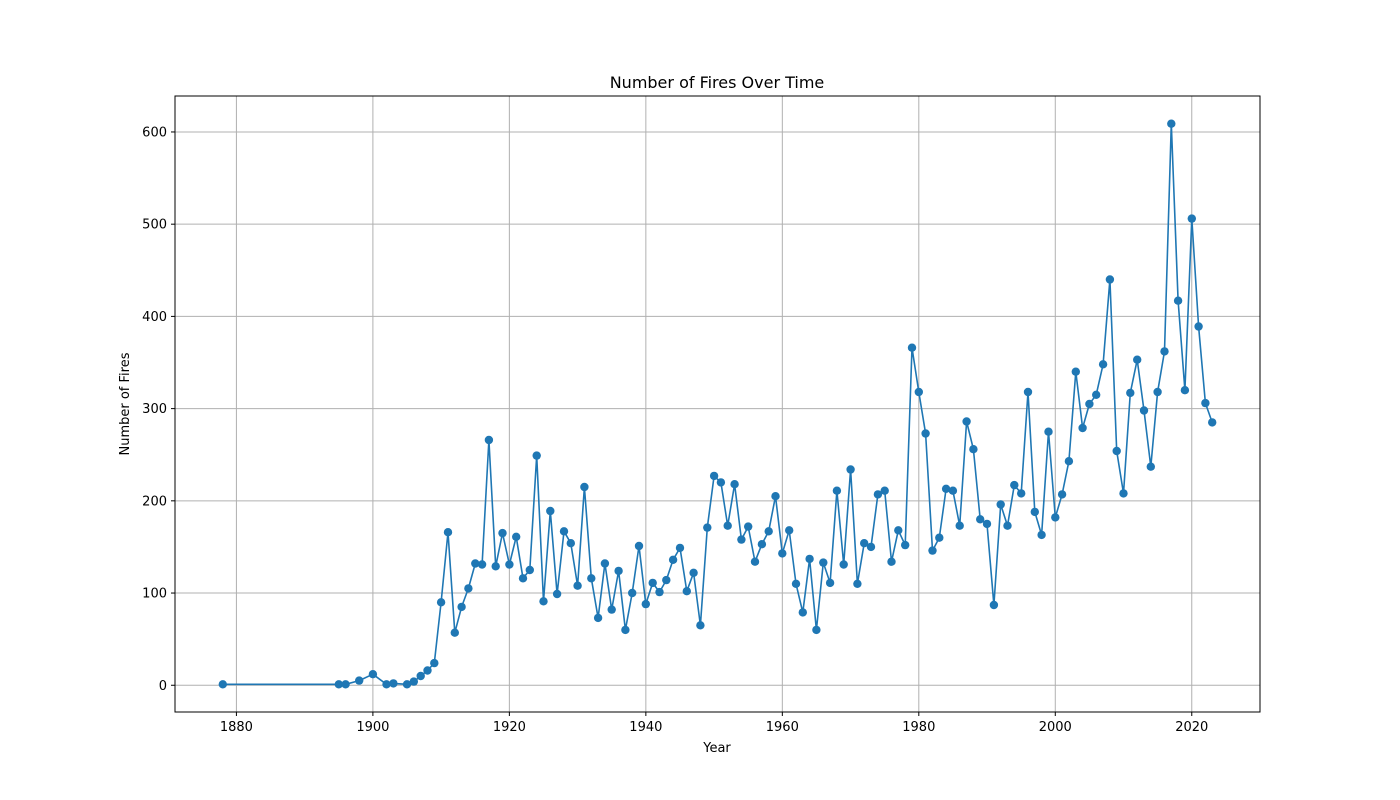 This screenshot has height=800, width=1400. What do you see at coordinates (782, 727) in the screenshot?
I see `x-tick-label: 1960` at bounding box center [782, 727].